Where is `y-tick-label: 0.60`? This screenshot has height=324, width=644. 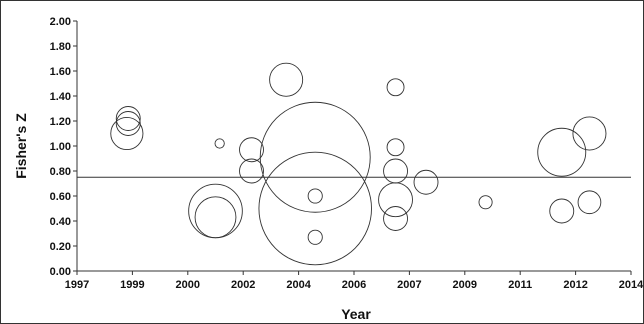 y-tick-label: 0.60 is located at coordinates (60, 197).